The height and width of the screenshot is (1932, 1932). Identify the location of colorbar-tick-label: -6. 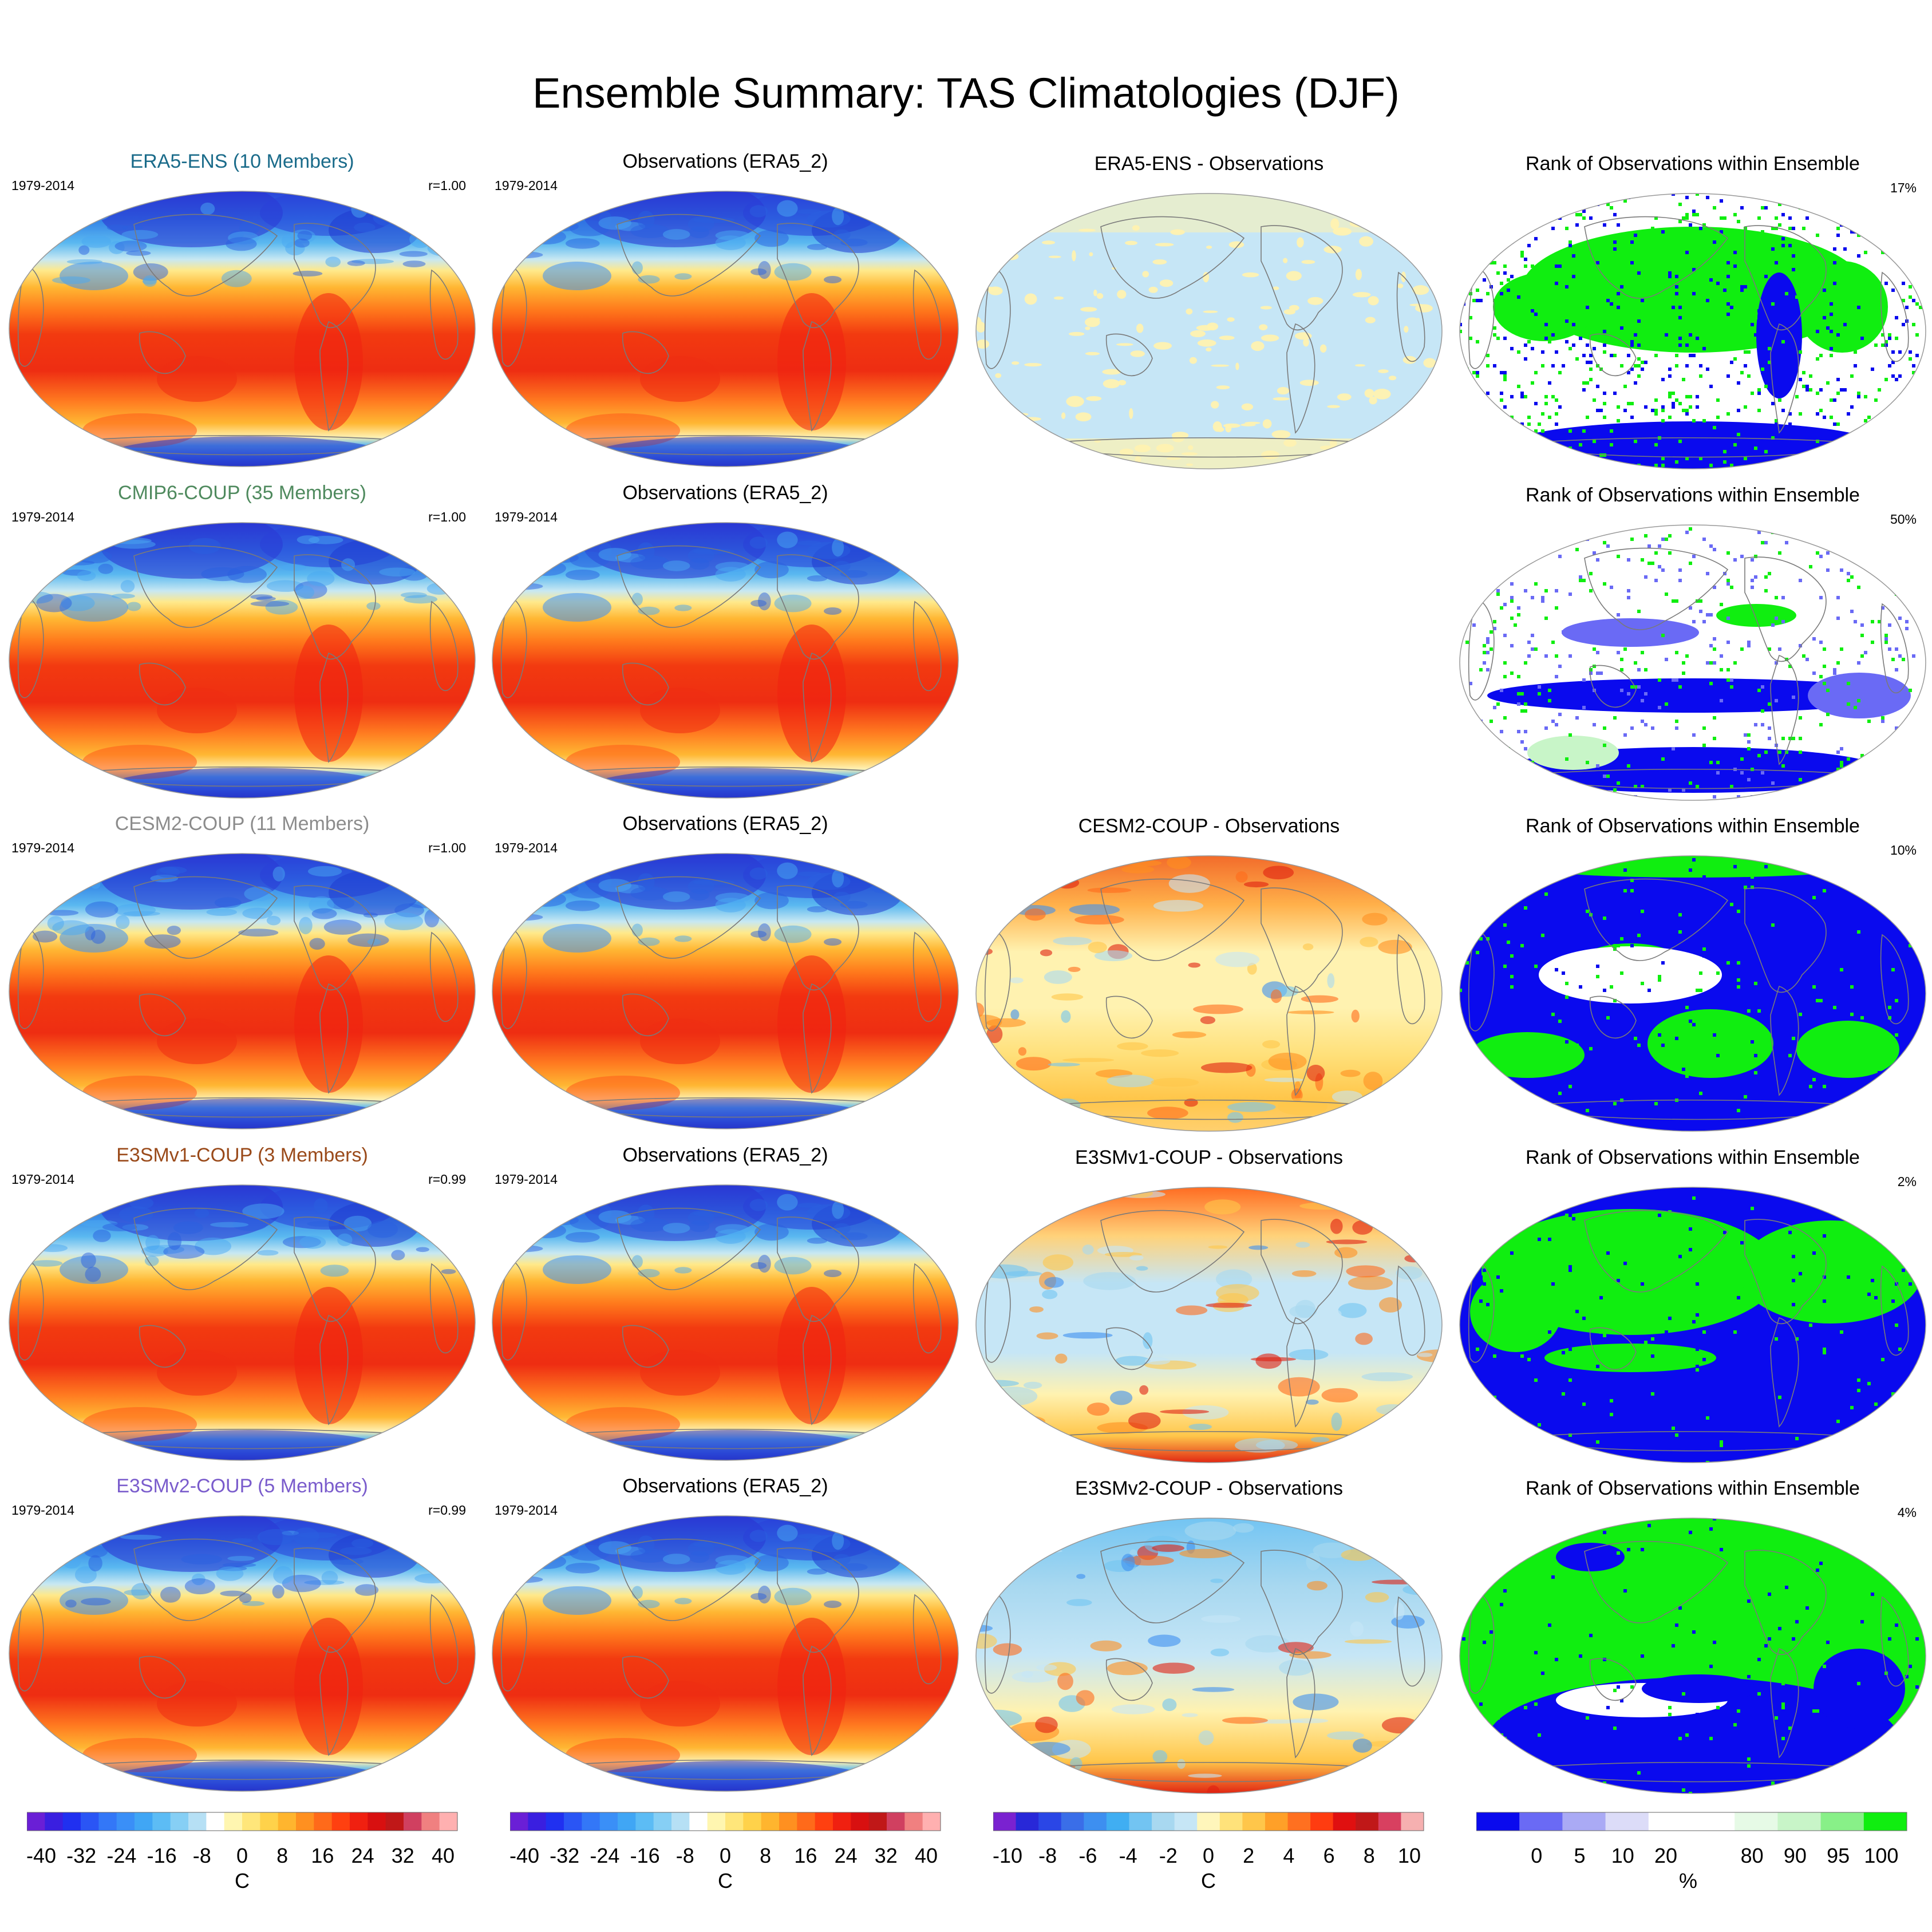
(1087, 1855).